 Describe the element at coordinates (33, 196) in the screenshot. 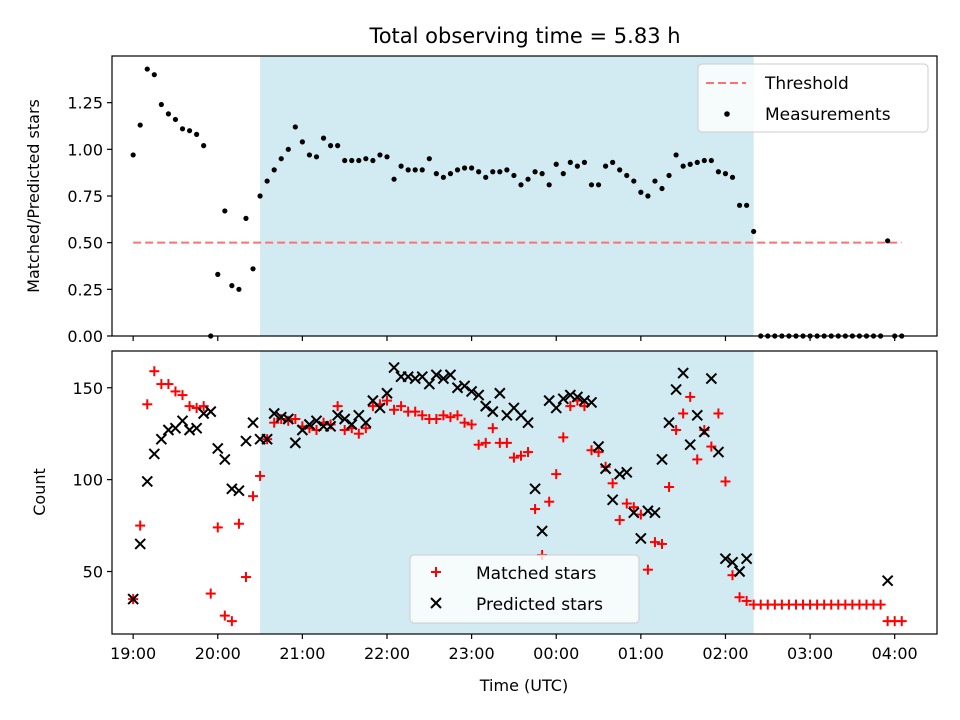

I see `ratio-y-axis-label: Matched/Predicted stars` at that location.